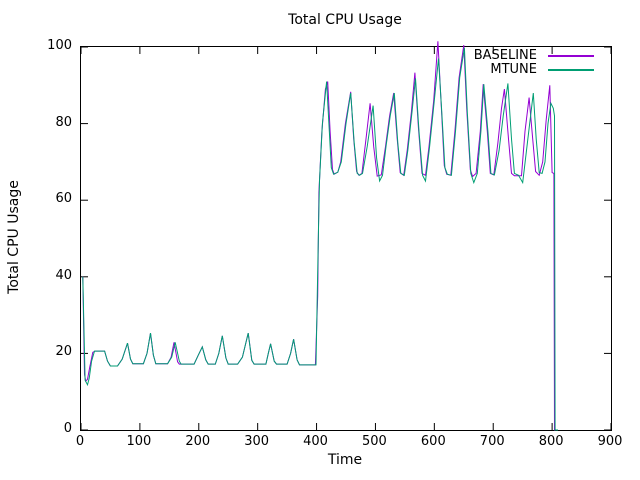  Describe the element at coordinates (63, 199) in the screenshot. I see `y-tick-label: 60` at that location.